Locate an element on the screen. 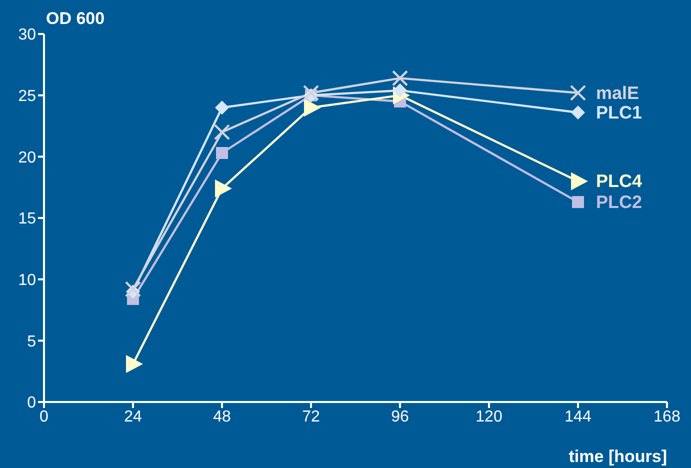  y-axis-title: OD 600 is located at coordinates (75, 18).